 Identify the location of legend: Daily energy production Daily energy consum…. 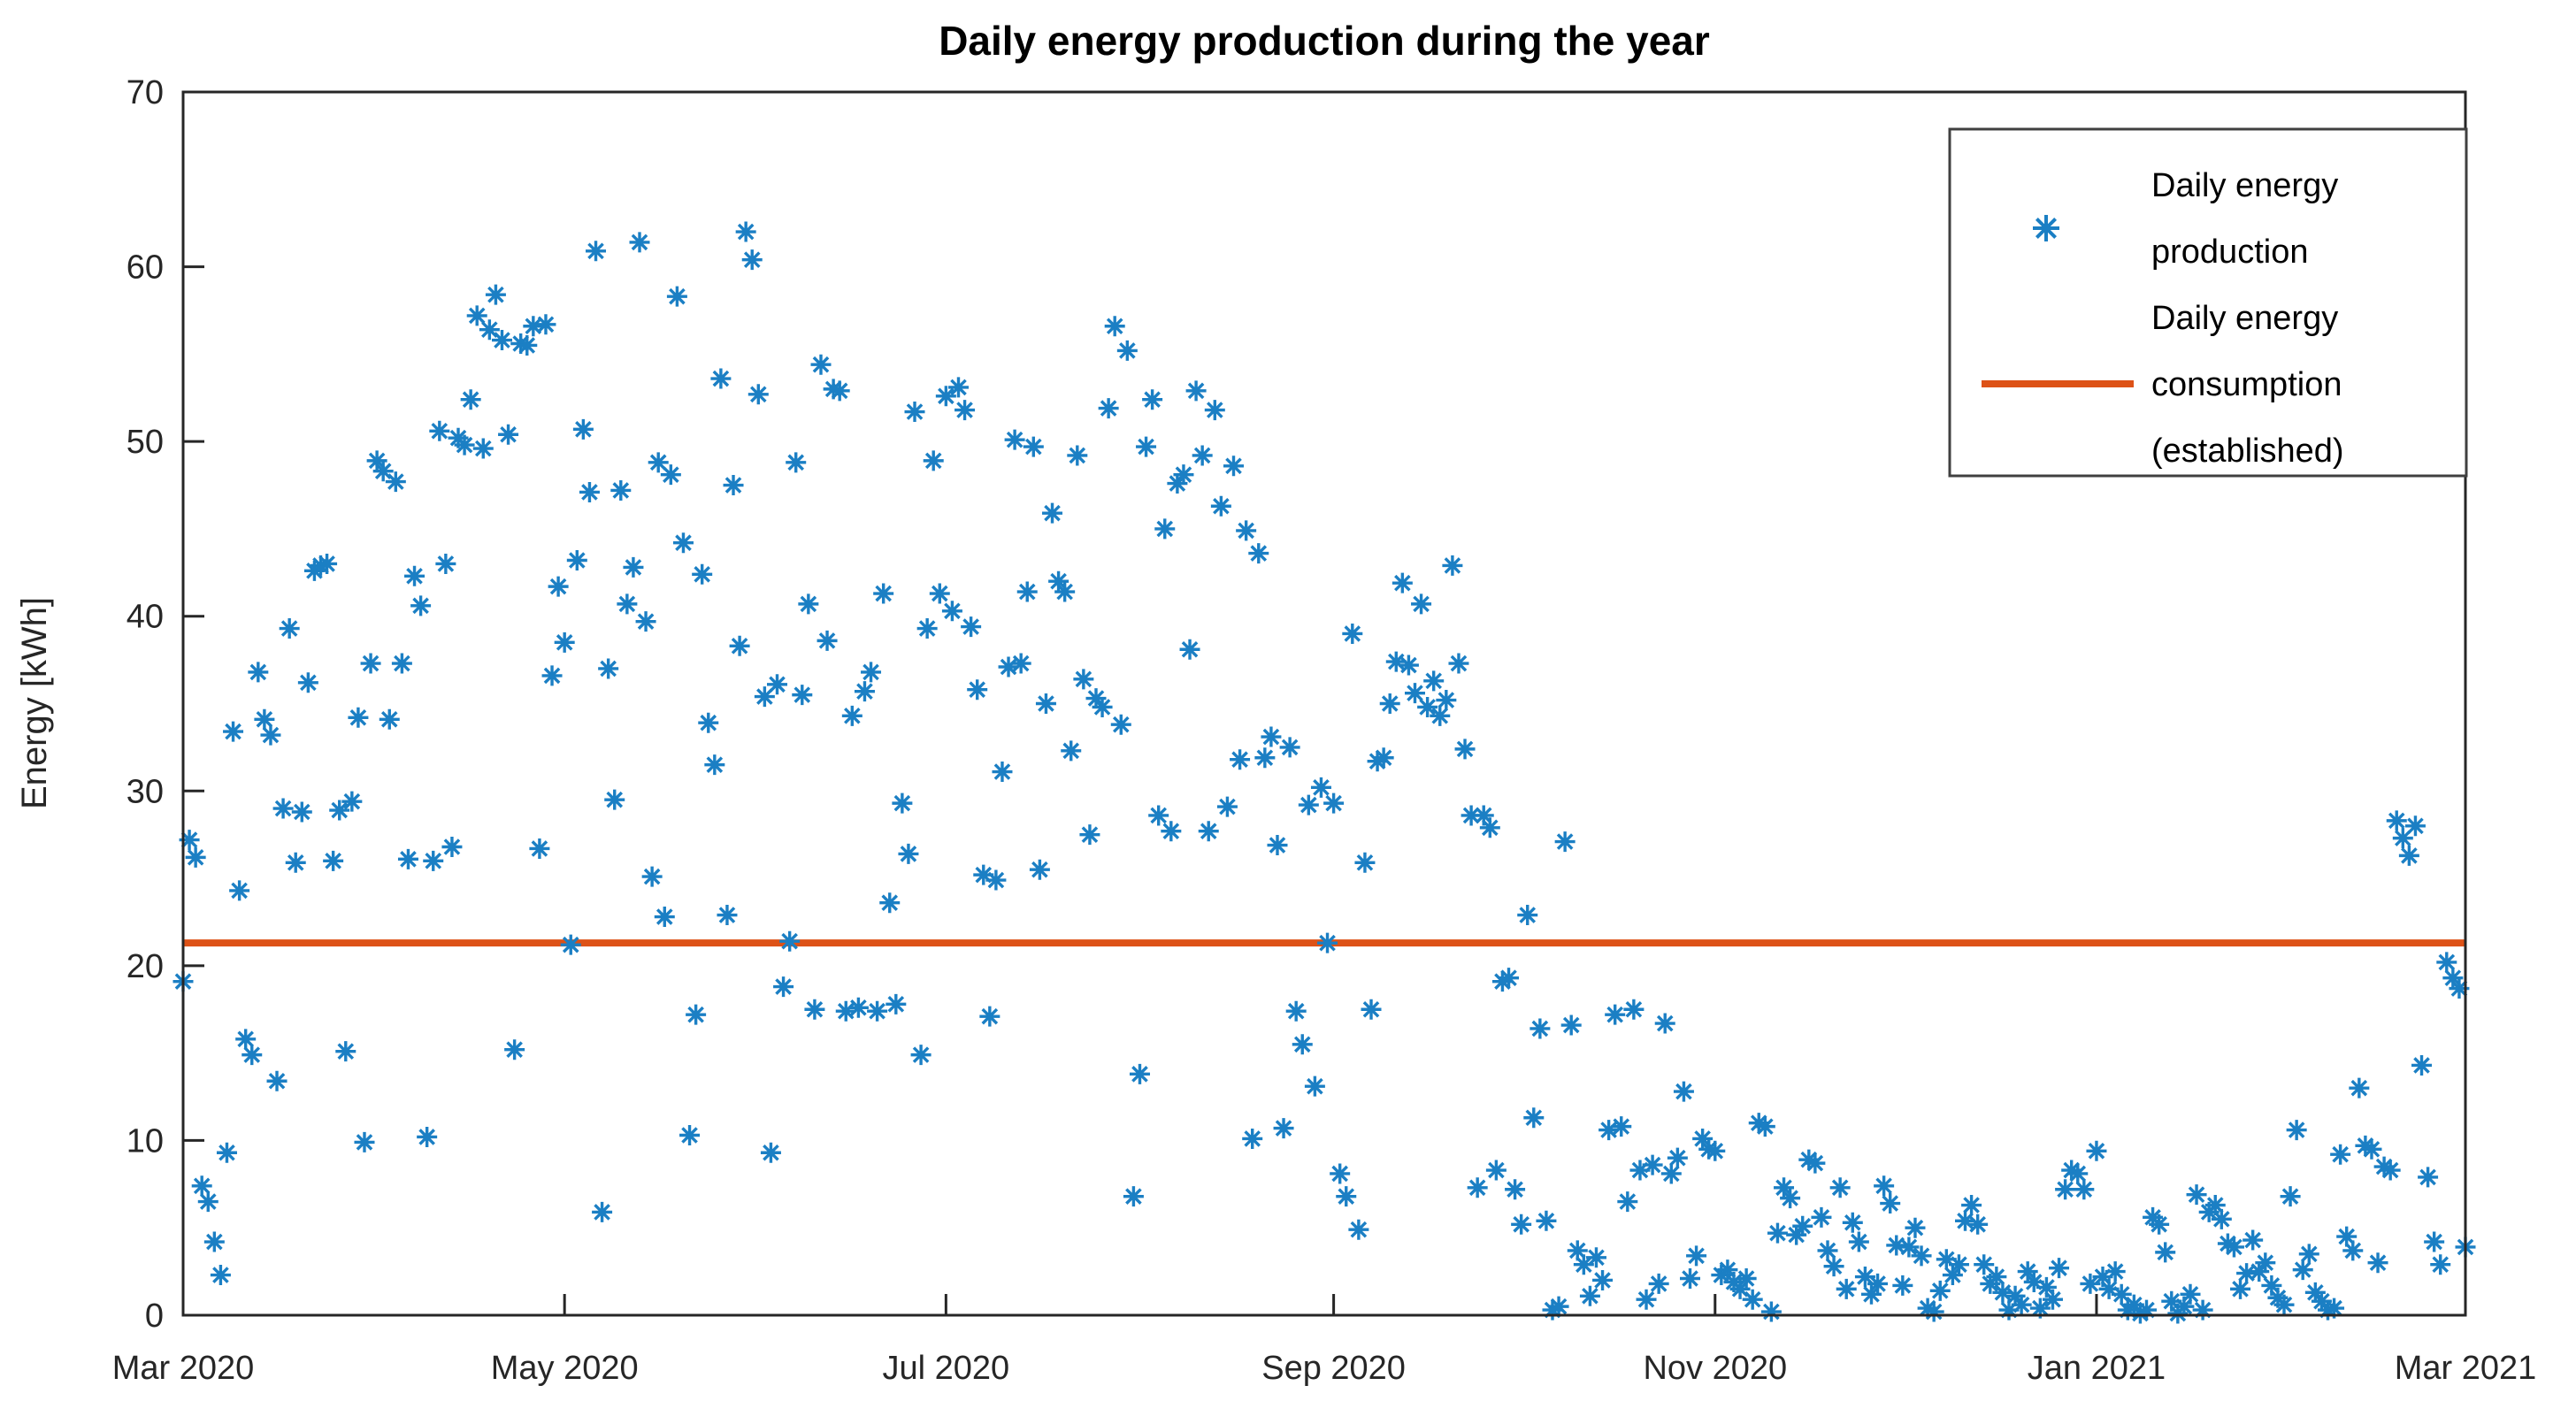
(2208, 302).